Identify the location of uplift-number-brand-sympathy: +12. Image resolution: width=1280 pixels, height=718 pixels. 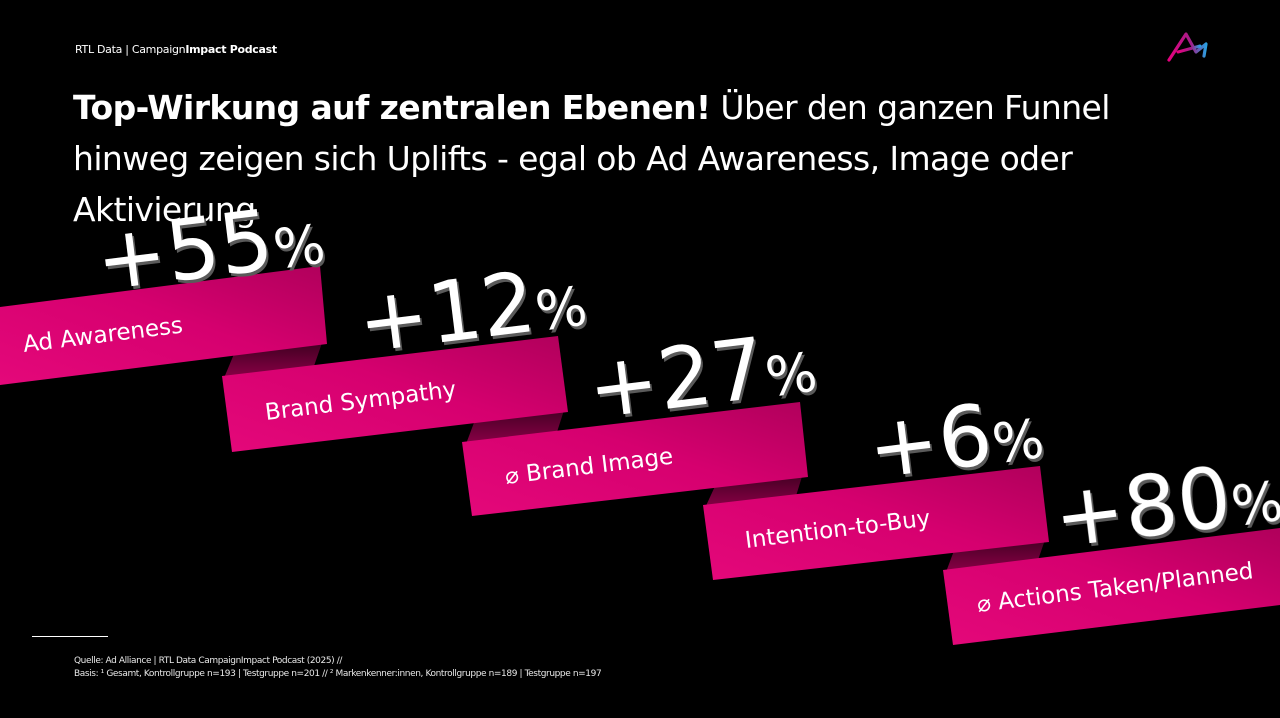
(446, 312).